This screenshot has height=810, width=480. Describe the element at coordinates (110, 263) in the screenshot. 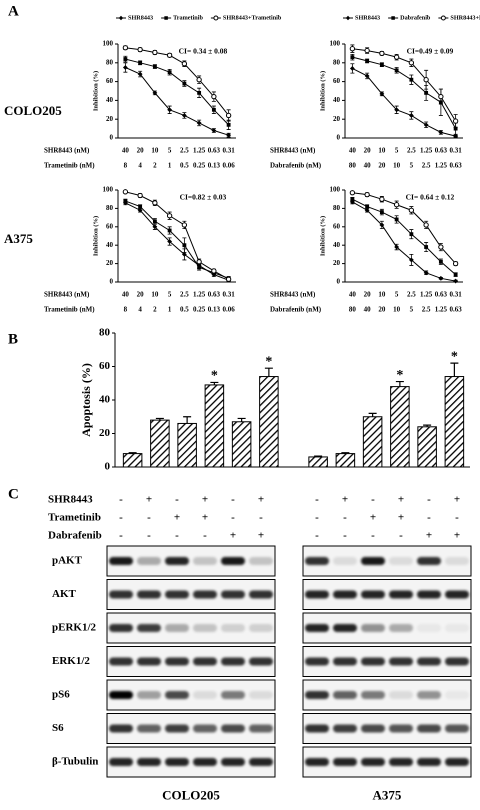

I see `y-tick-label: 20` at that location.